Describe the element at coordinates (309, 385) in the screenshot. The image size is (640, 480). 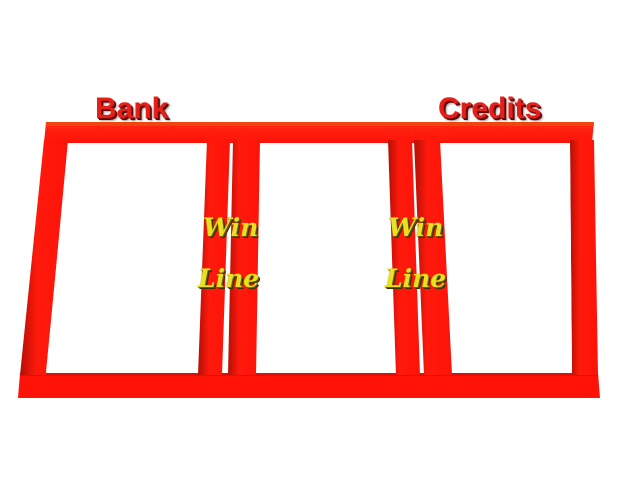
I see `frame-bottom-bar` at that location.